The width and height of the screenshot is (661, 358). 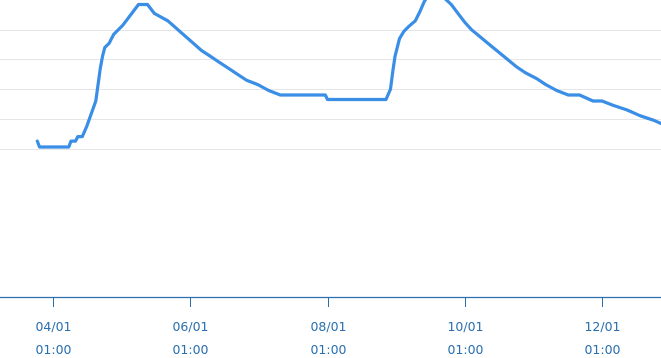 What do you see at coordinates (53, 326) in the screenshot?
I see `x-tick-label-date-0: 04/01` at bounding box center [53, 326].